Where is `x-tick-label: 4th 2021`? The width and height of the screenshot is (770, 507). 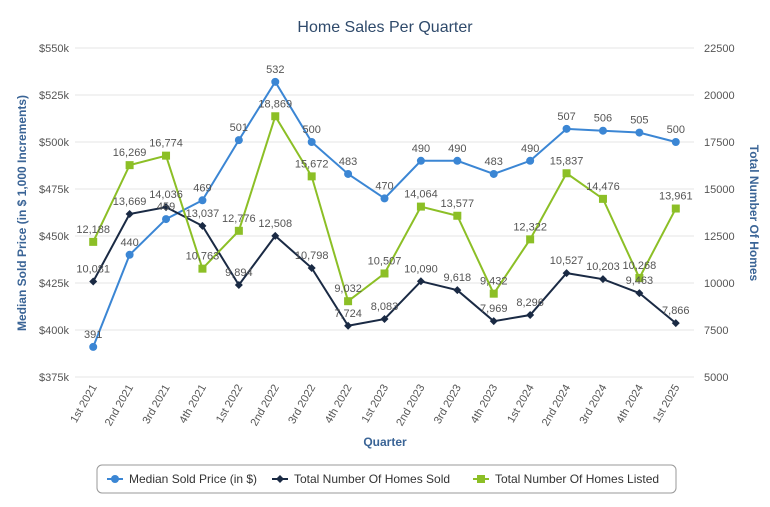 x-tick-label: 4th 2021 is located at coordinates (193, 404).